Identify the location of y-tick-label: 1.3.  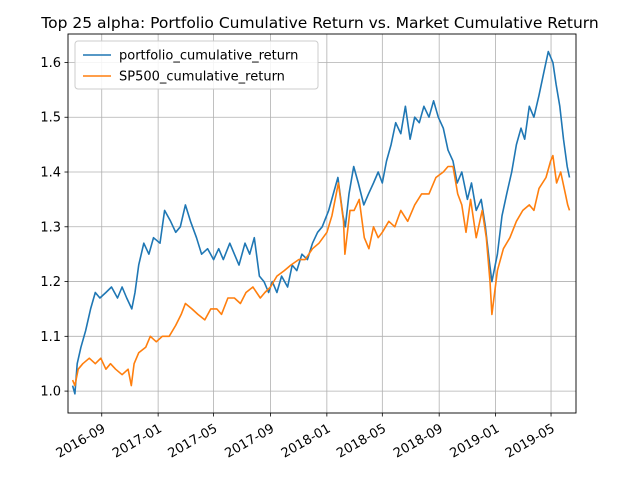
(50, 227).